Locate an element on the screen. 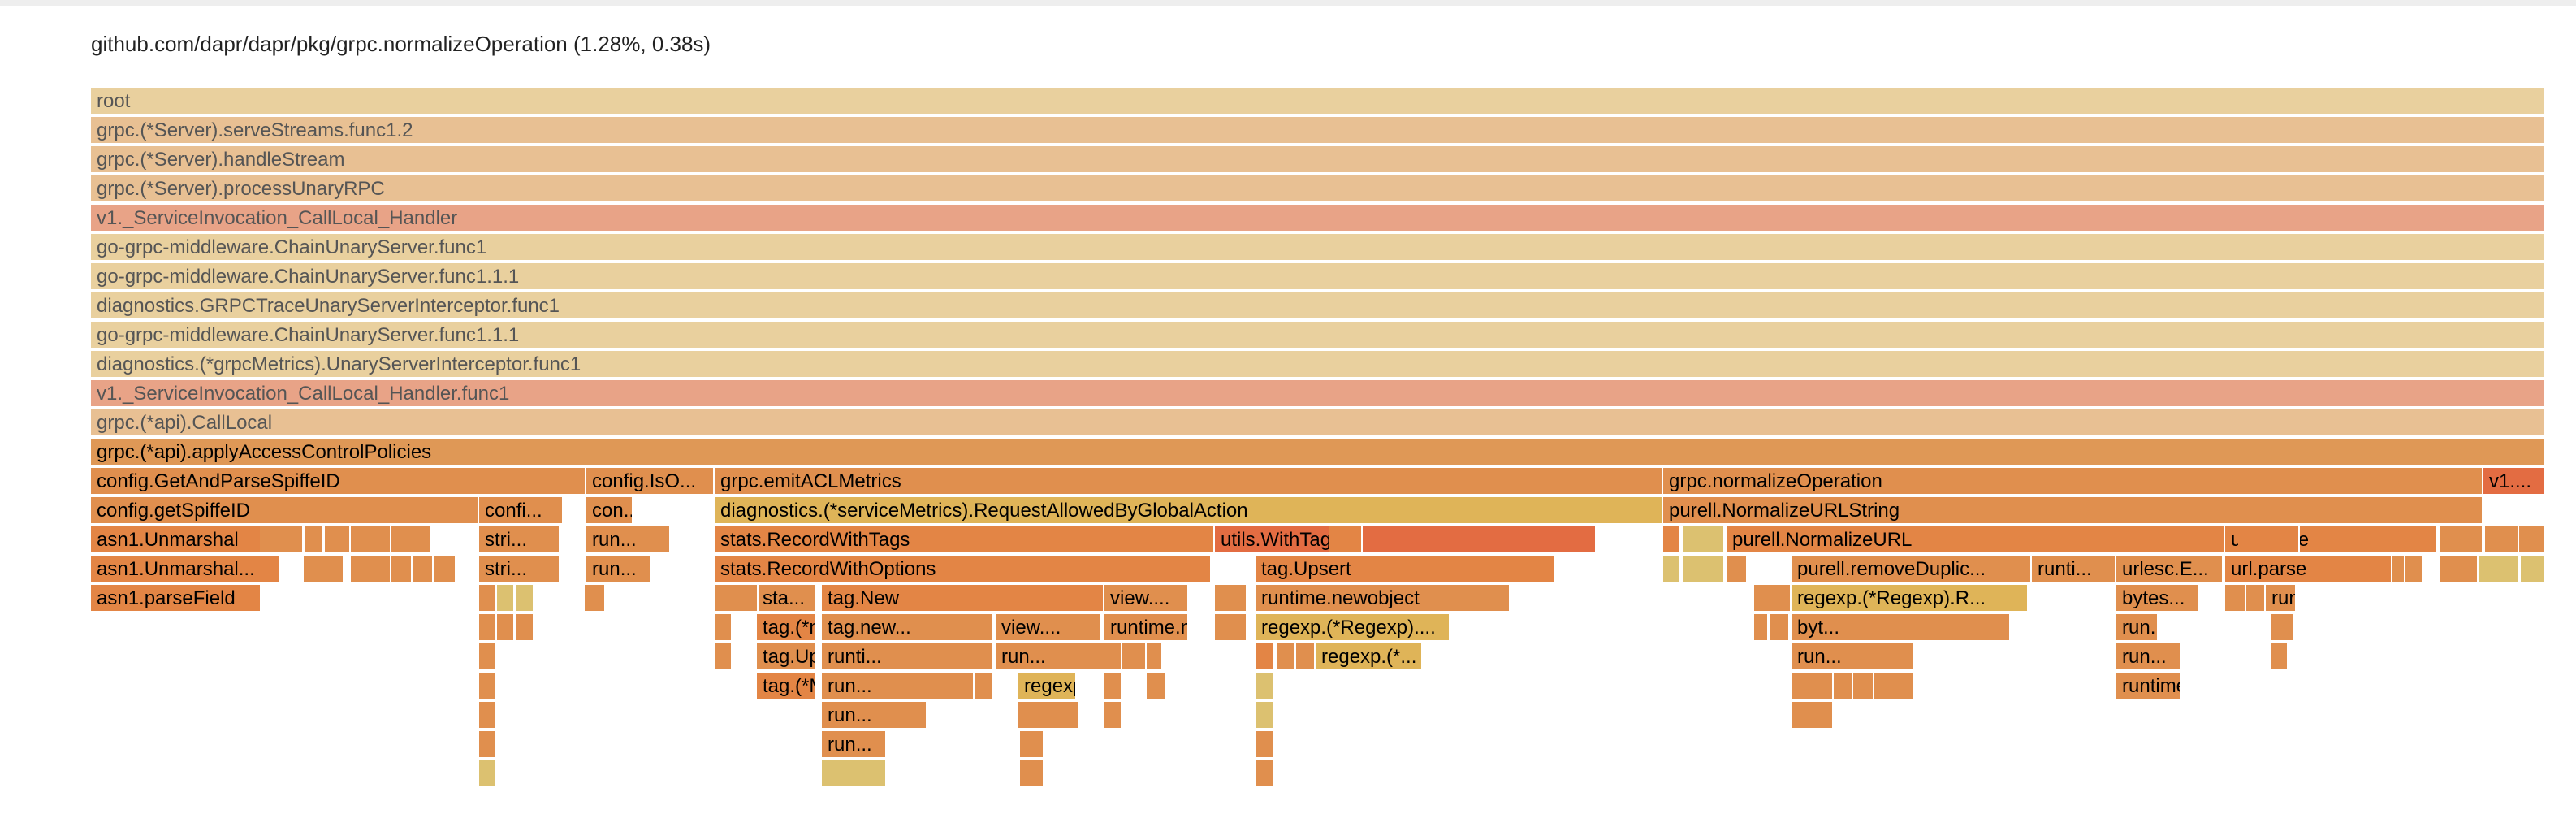 Image resolution: width=2576 pixels, height=827 pixels. flame-frame: tag.New is located at coordinates (963, 599).